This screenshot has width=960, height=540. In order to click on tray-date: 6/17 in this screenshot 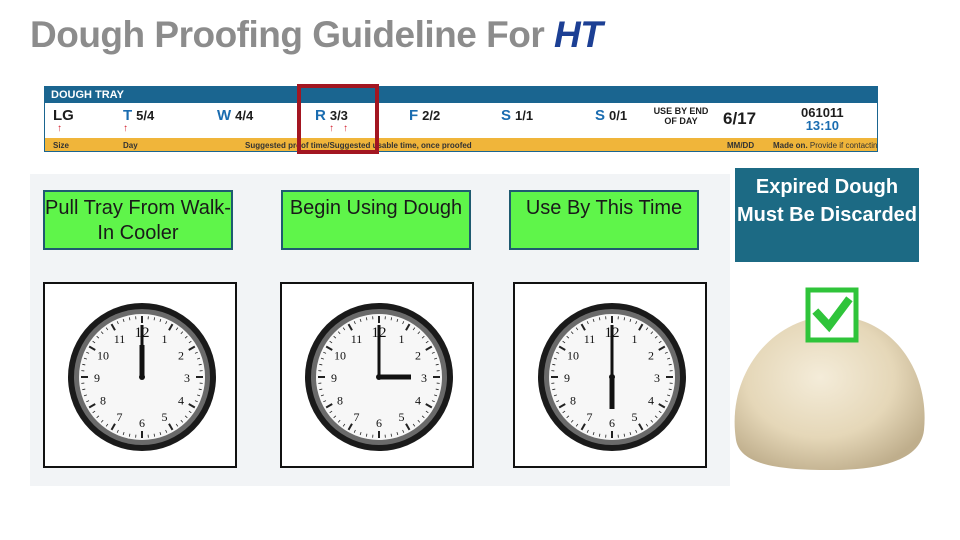, I will do `click(740, 118)`.